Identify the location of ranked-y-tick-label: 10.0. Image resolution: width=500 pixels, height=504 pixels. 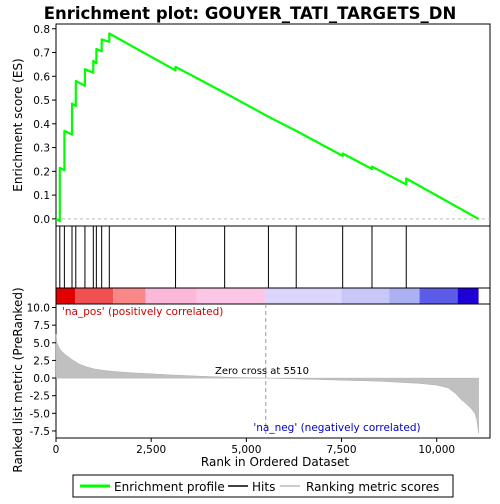
(38, 309).